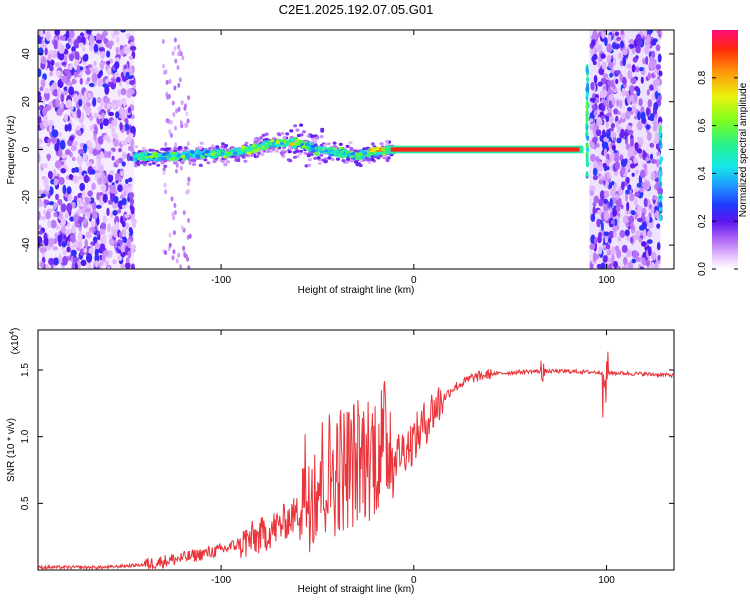  I want to click on snr-multiplier-exponent: 4, so click(12, 333).